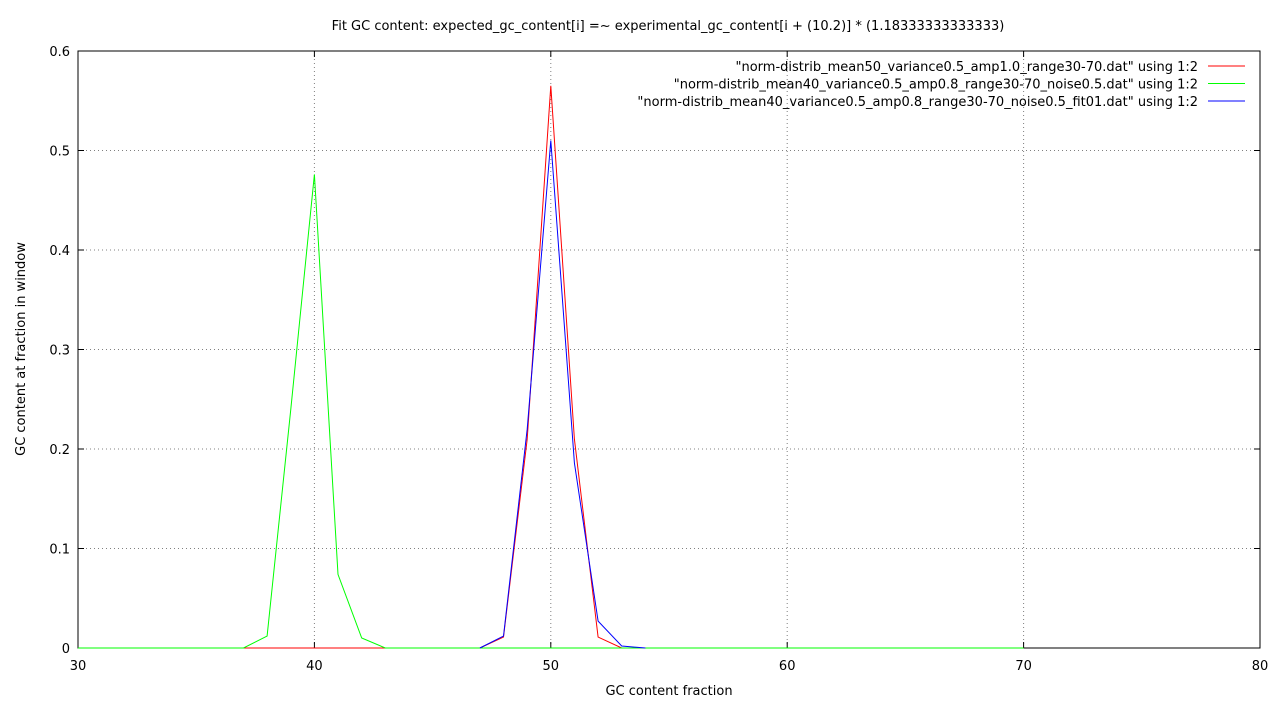 The height and width of the screenshot is (702, 1280). Describe the element at coordinates (59, 251) in the screenshot. I see `y-tick-label: 0.4` at that location.